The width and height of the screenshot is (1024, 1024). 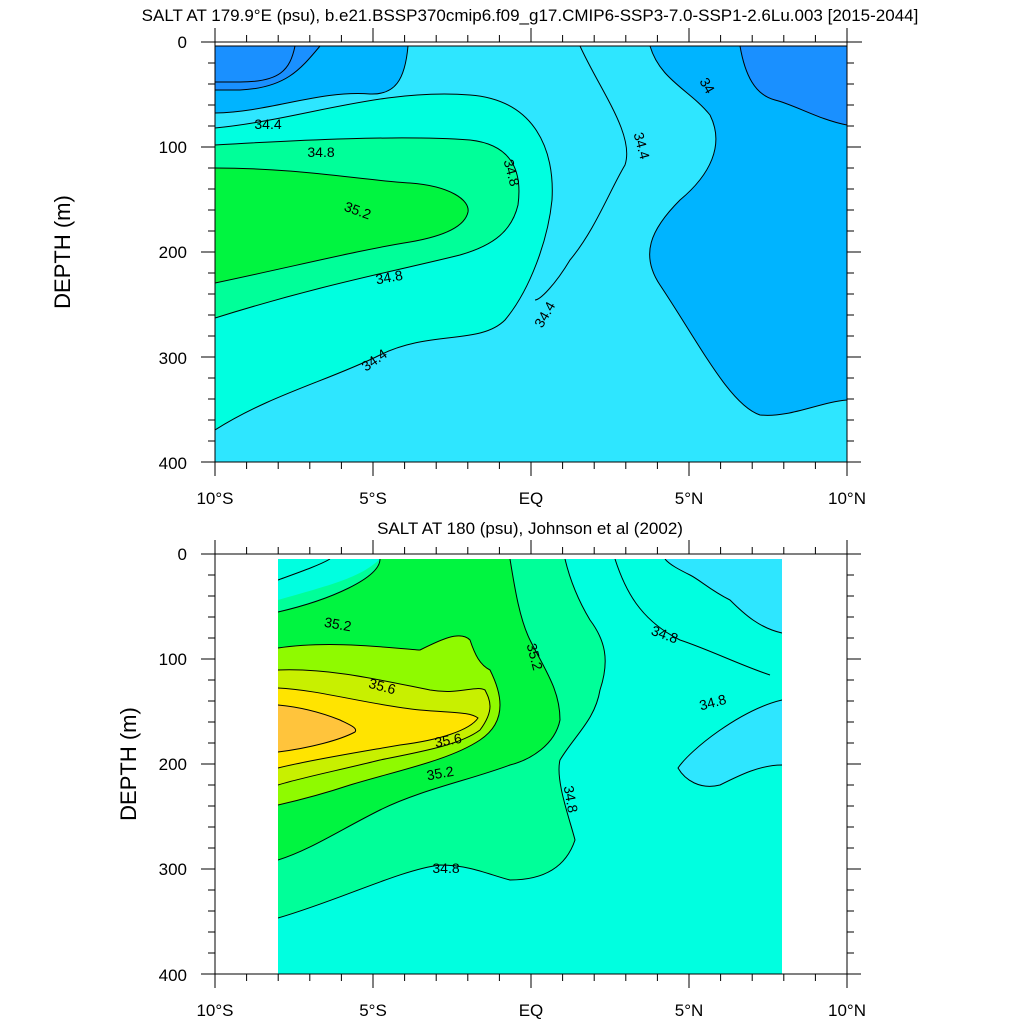 What do you see at coordinates (712, 702) in the screenshot?
I see `bot-contour-label-34_8-b: 34.8` at bounding box center [712, 702].